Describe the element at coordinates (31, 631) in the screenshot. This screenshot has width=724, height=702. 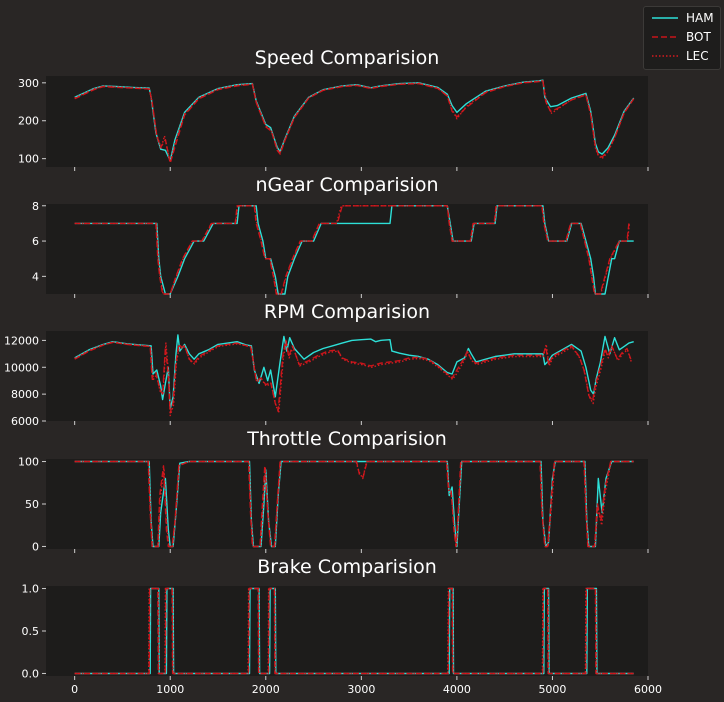
I see `y-tick-label: 0.5` at that location.